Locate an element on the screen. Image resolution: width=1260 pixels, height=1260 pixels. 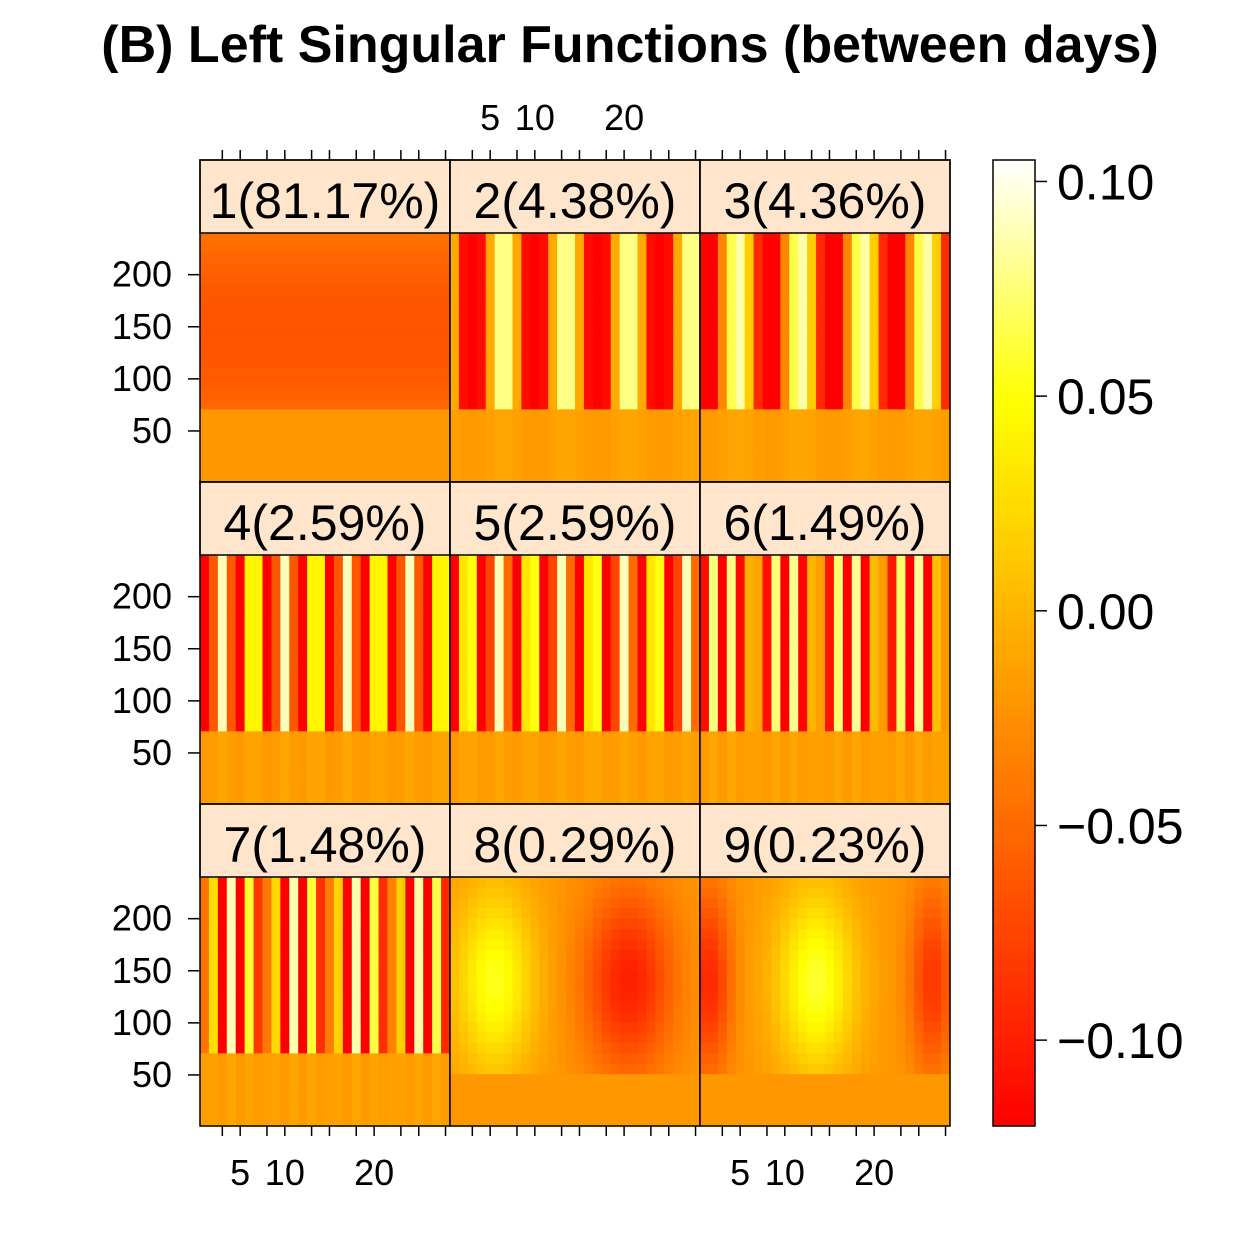
panel-3: 3(4.36%) is located at coordinates (825, 321).